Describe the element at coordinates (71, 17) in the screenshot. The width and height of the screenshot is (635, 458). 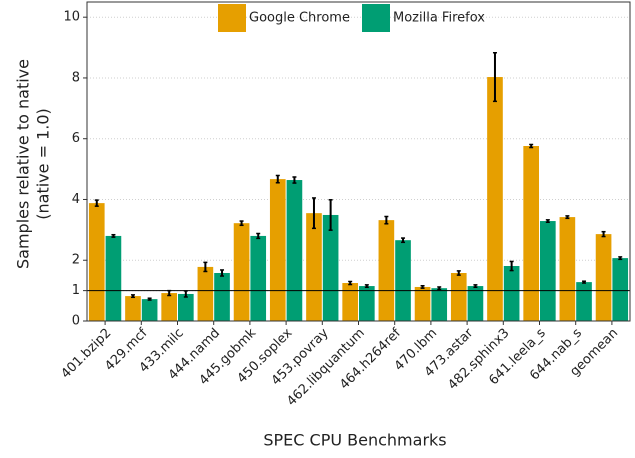
I see `y-tick-label: 10` at that location.